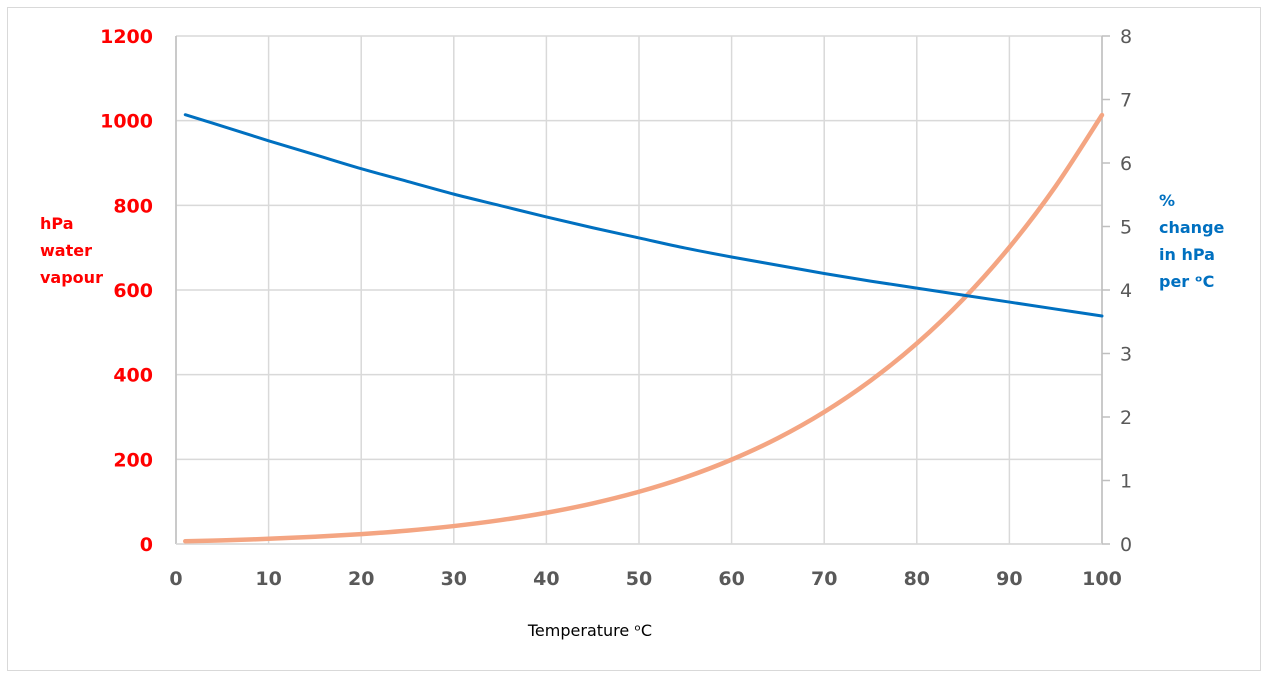 Image resolution: width=1268 pixels, height=678 pixels. Describe the element at coordinates (133, 291) in the screenshot. I see `left-y-tick-label: 600` at that location.